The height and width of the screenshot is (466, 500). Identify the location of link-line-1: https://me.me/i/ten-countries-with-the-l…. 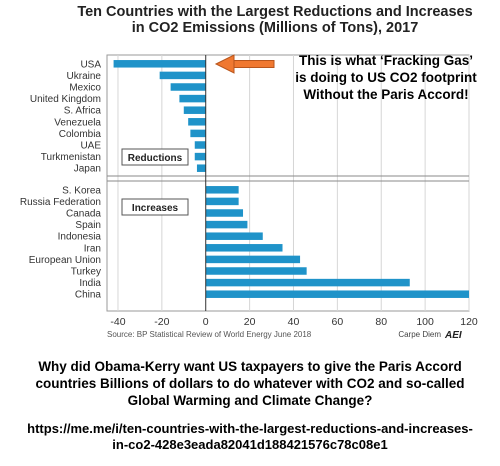
(250, 428).